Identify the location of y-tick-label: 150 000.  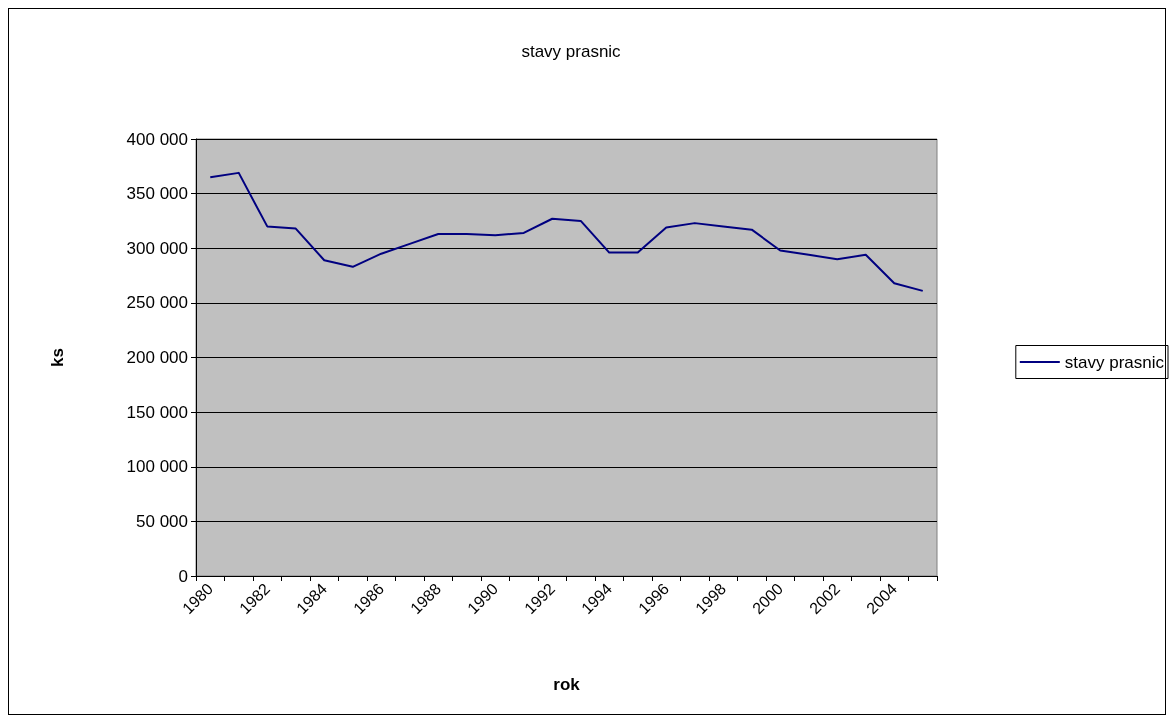
(157, 412).